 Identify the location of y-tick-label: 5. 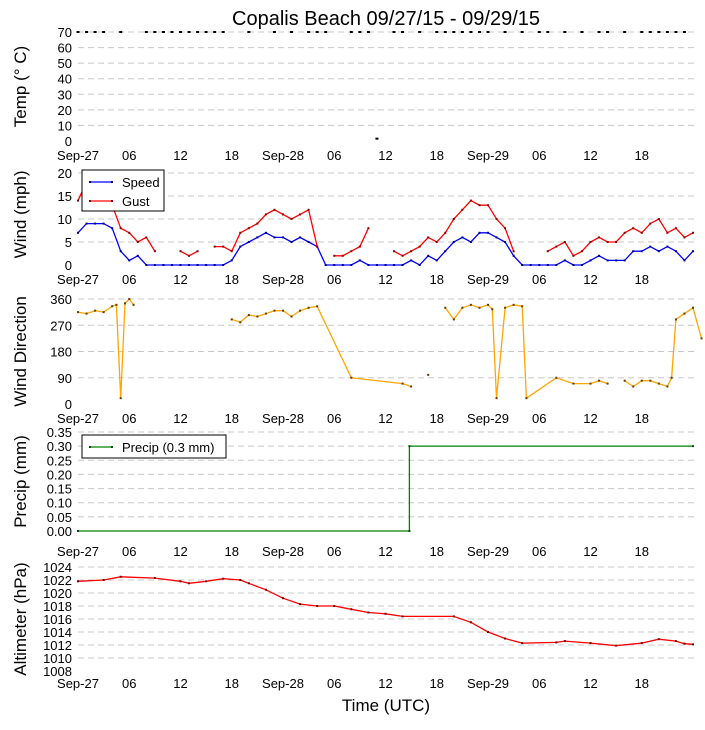
(68, 242).